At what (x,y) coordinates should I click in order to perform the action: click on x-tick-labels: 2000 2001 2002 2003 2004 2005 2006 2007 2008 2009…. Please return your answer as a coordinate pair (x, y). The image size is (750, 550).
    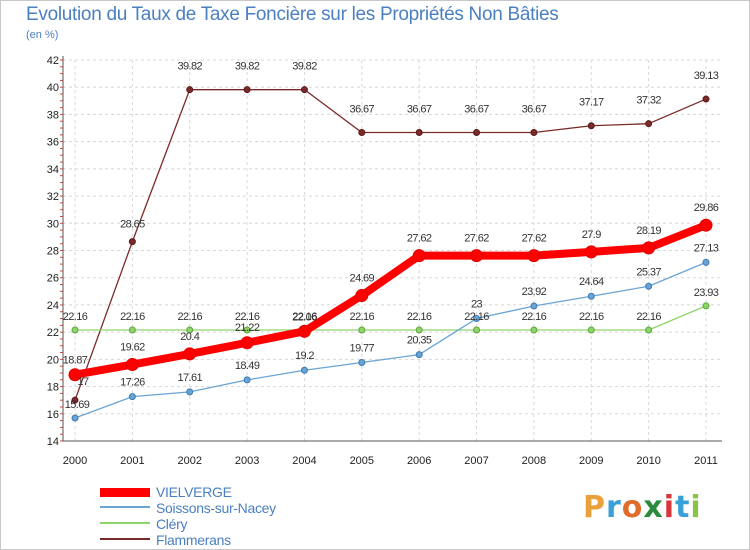
    Looking at the image, I should click on (390, 461).